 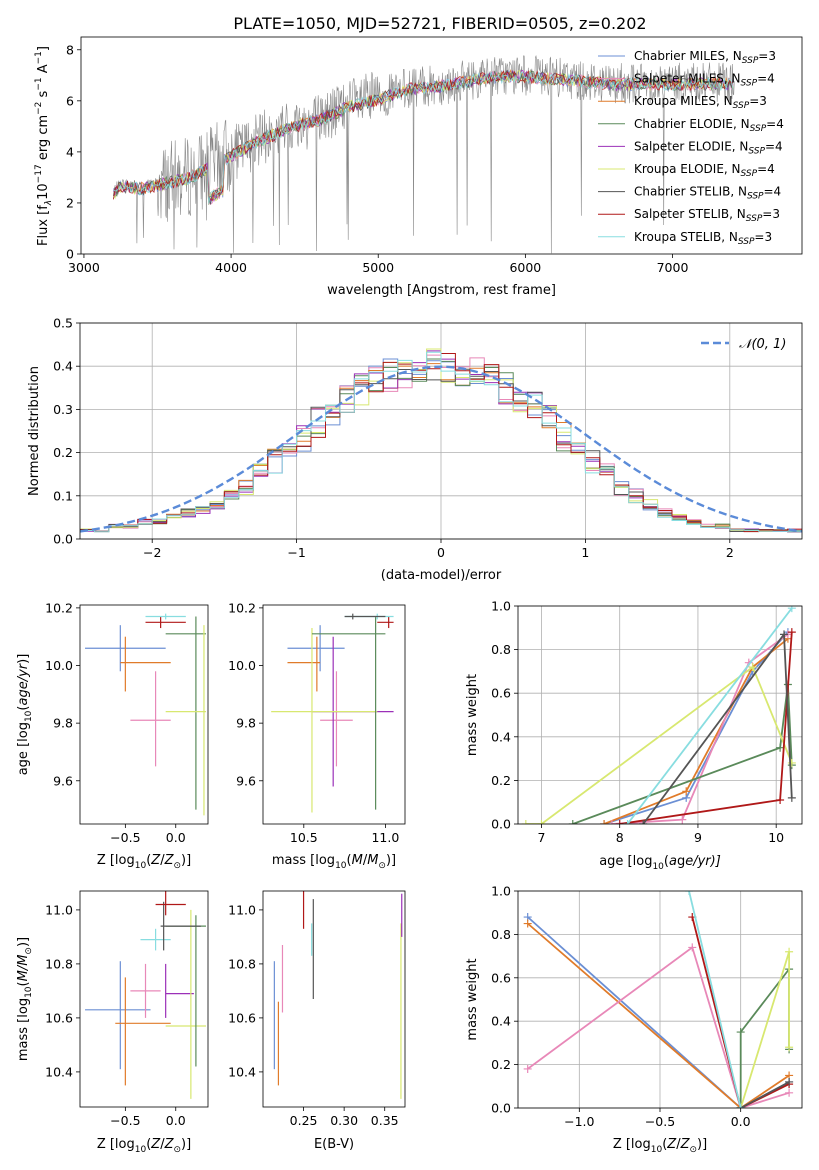 What do you see at coordinates (501, 606) in the screenshot?
I see `y-tick-label: 1.0` at bounding box center [501, 606].